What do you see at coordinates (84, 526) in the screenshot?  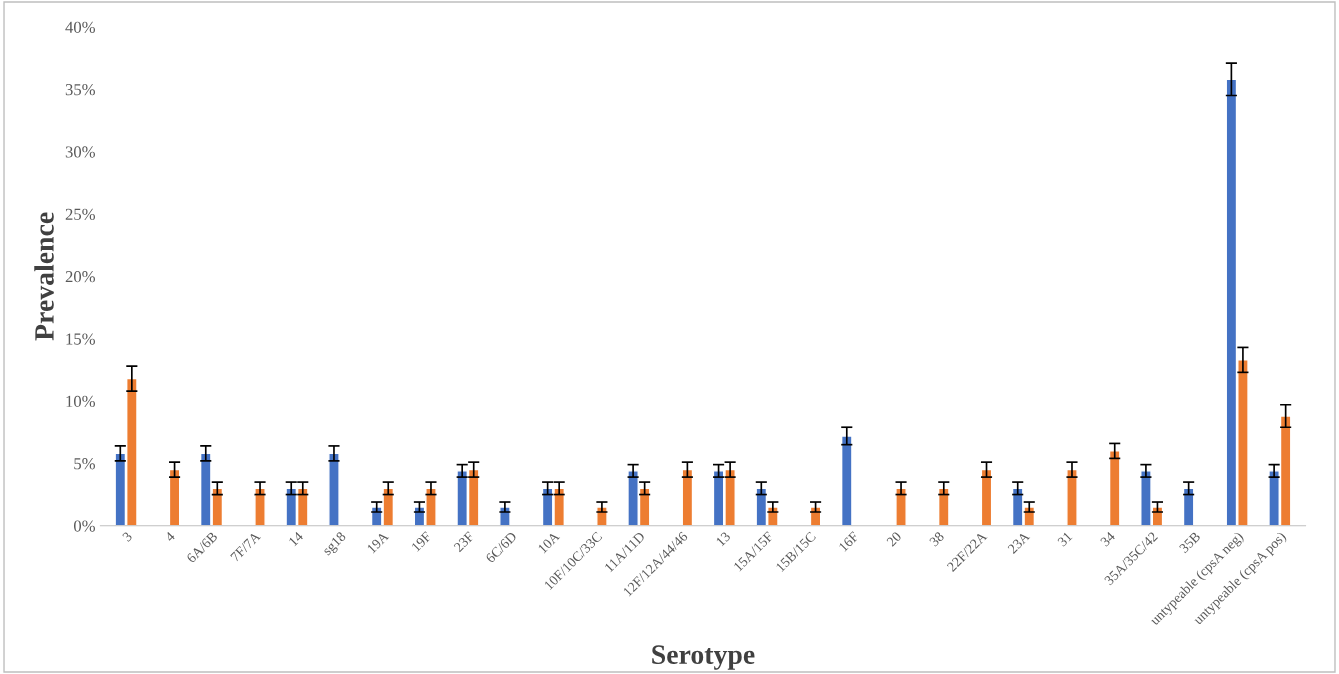 I see `y-tick-label: 0%` at bounding box center [84, 526].